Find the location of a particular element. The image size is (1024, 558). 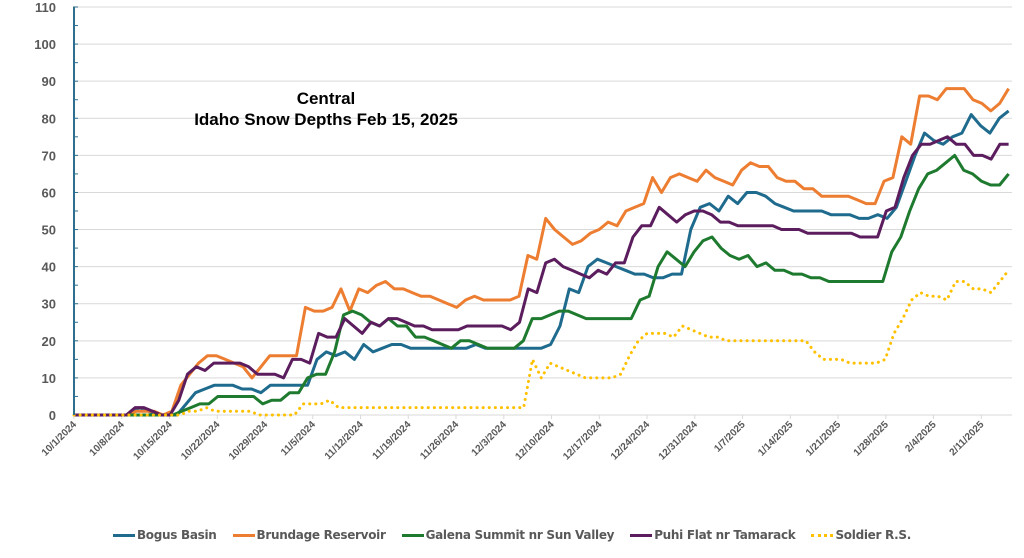

legend-label: Brundage Reservoir is located at coordinates (321, 535).